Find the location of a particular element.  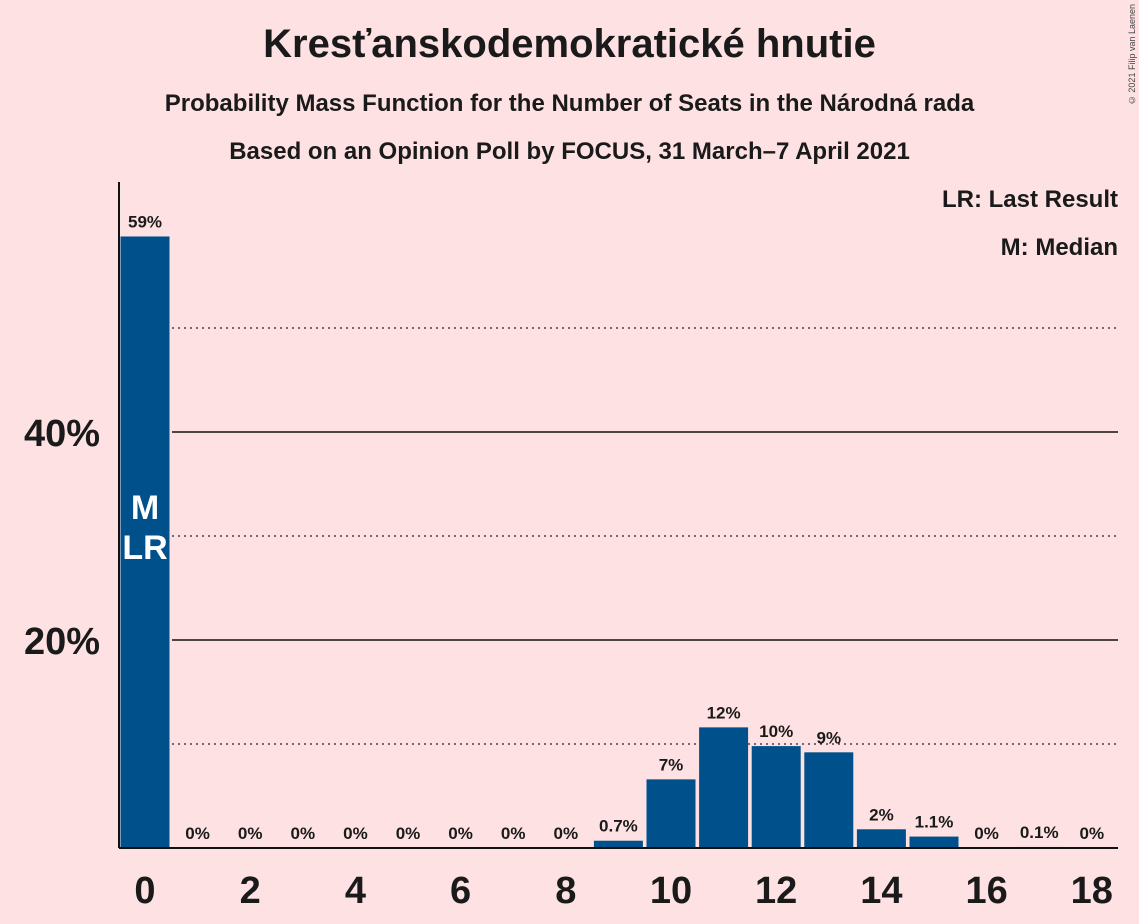

x-tick-label: 18 is located at coordinates (1092, 891).